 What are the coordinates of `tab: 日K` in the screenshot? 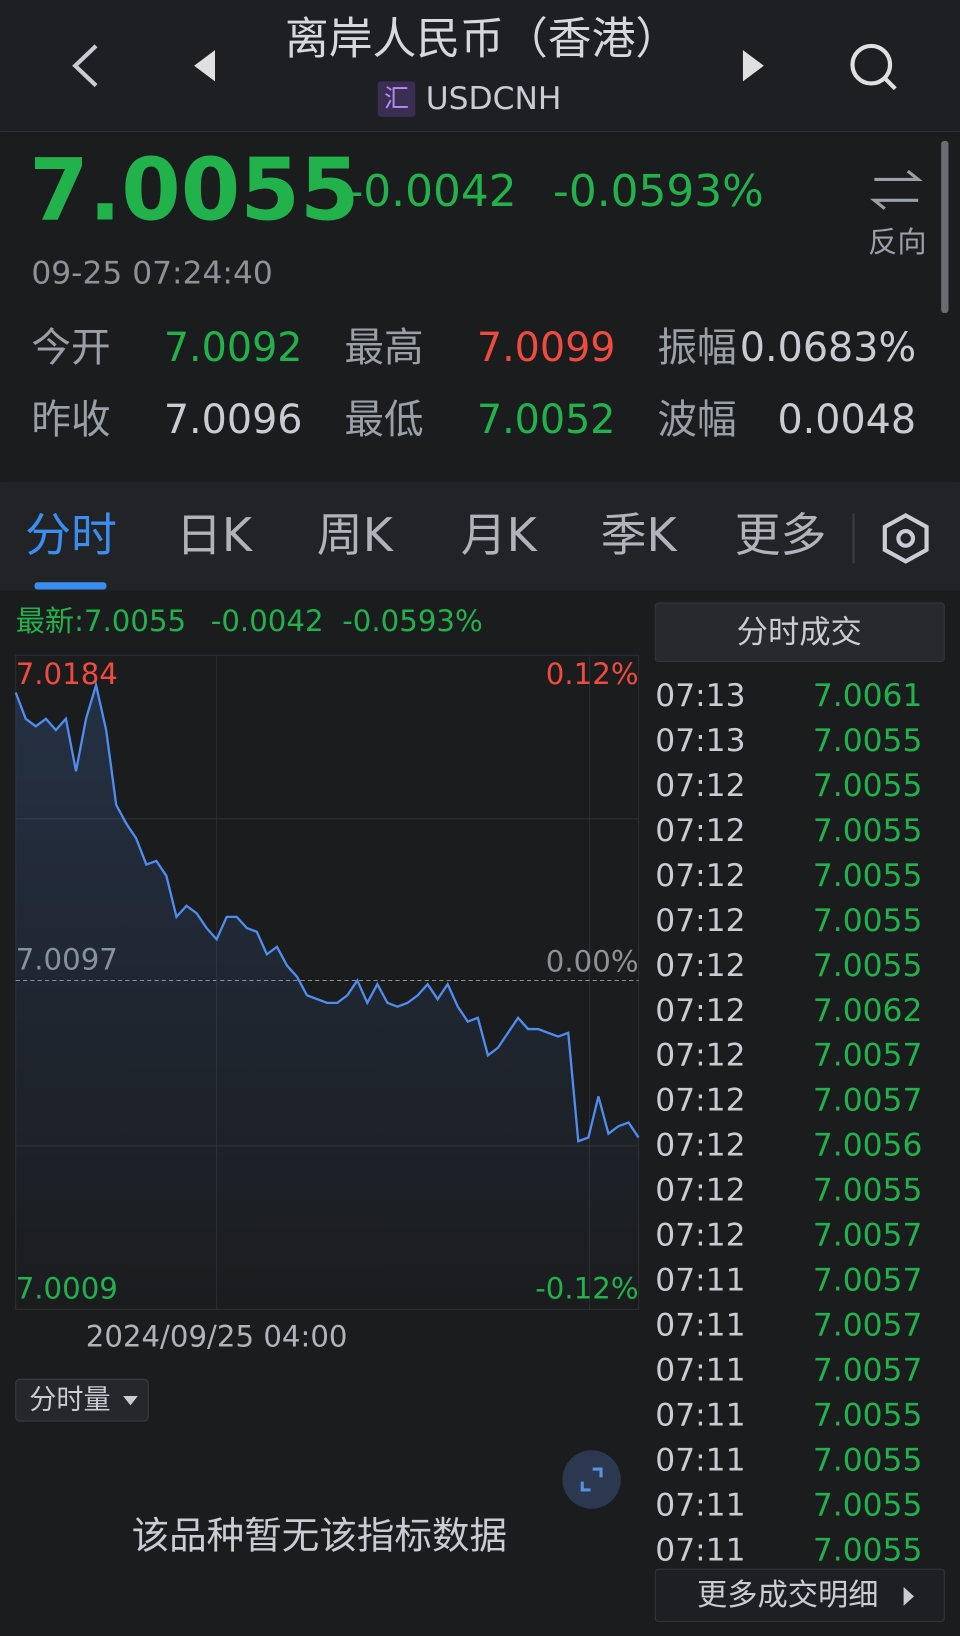 It's located at (215, 535).